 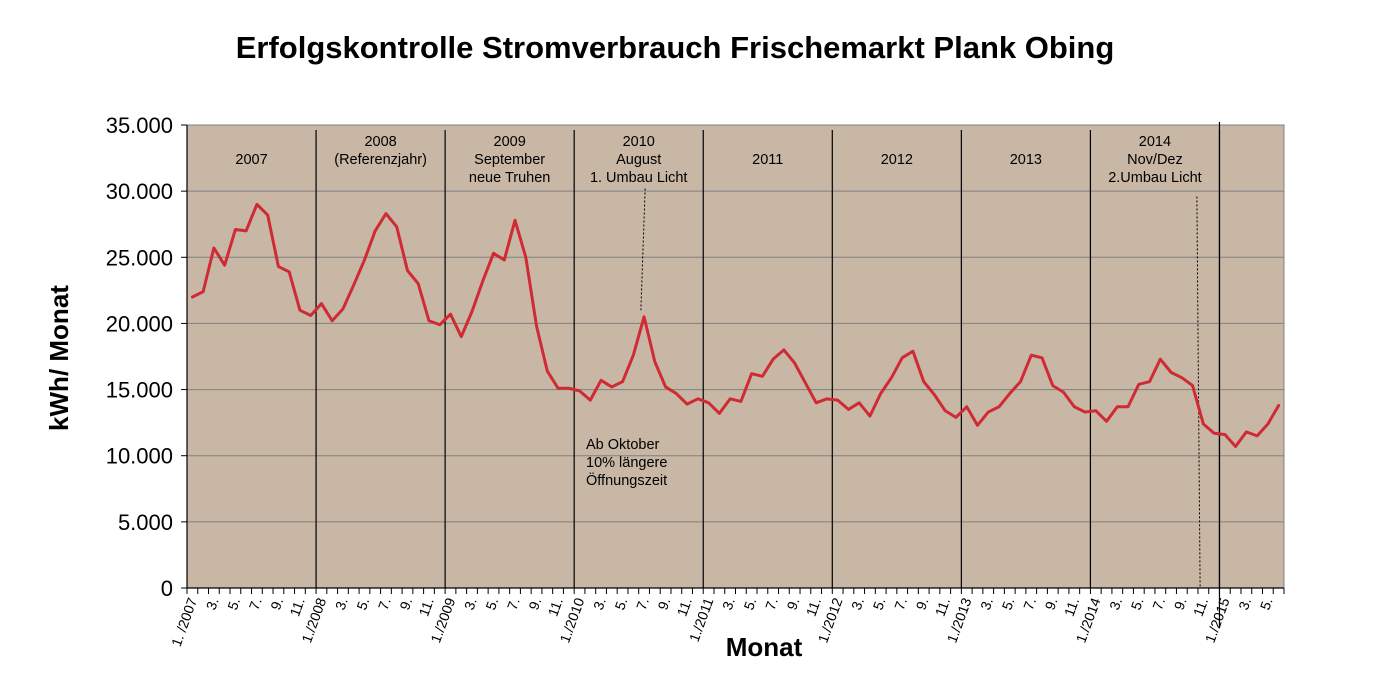 What do you see at coordinates (167, 588) in the screenshot?
I see `y-tick-label: 0` at bounding box center [167, 588].